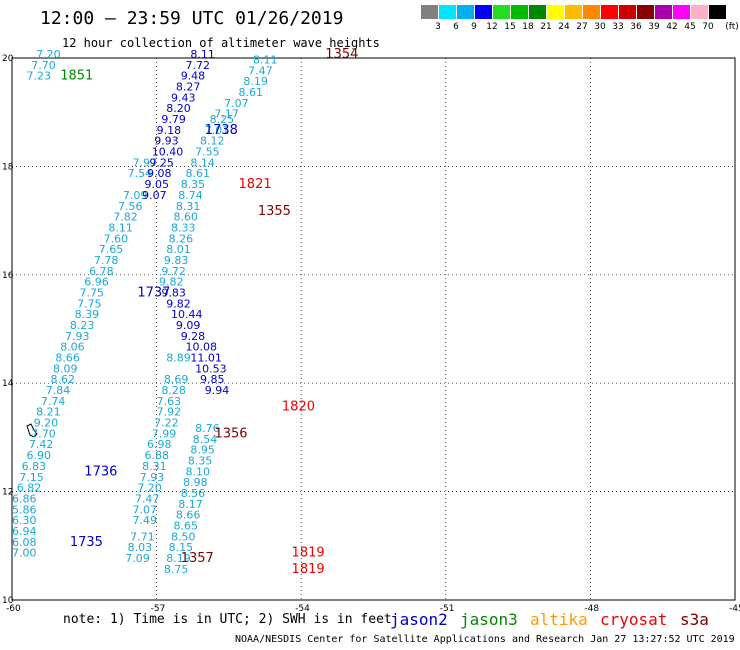 The image size is (740, 650). I want to click on wave-height-value: 7.01, so click(217, 130).